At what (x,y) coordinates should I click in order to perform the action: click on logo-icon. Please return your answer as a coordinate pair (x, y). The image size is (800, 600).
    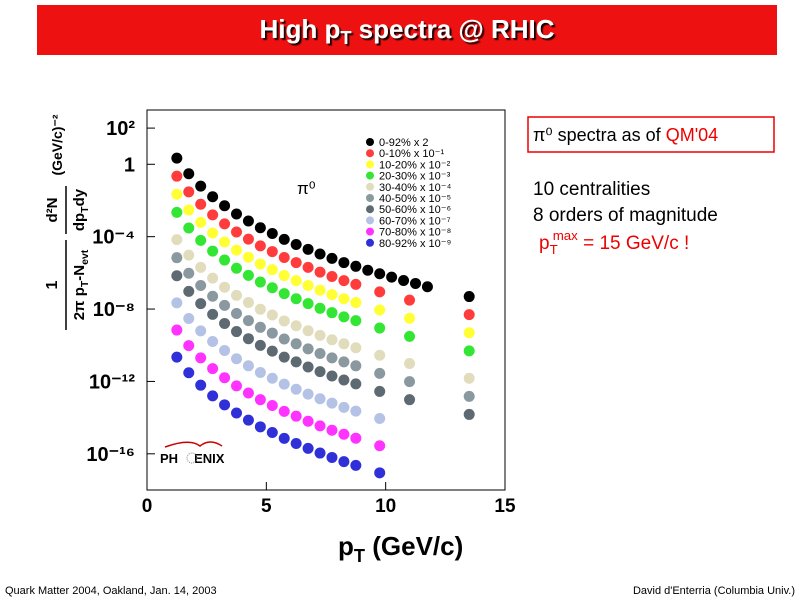
    Looking at the image, I should click on (192, 458).